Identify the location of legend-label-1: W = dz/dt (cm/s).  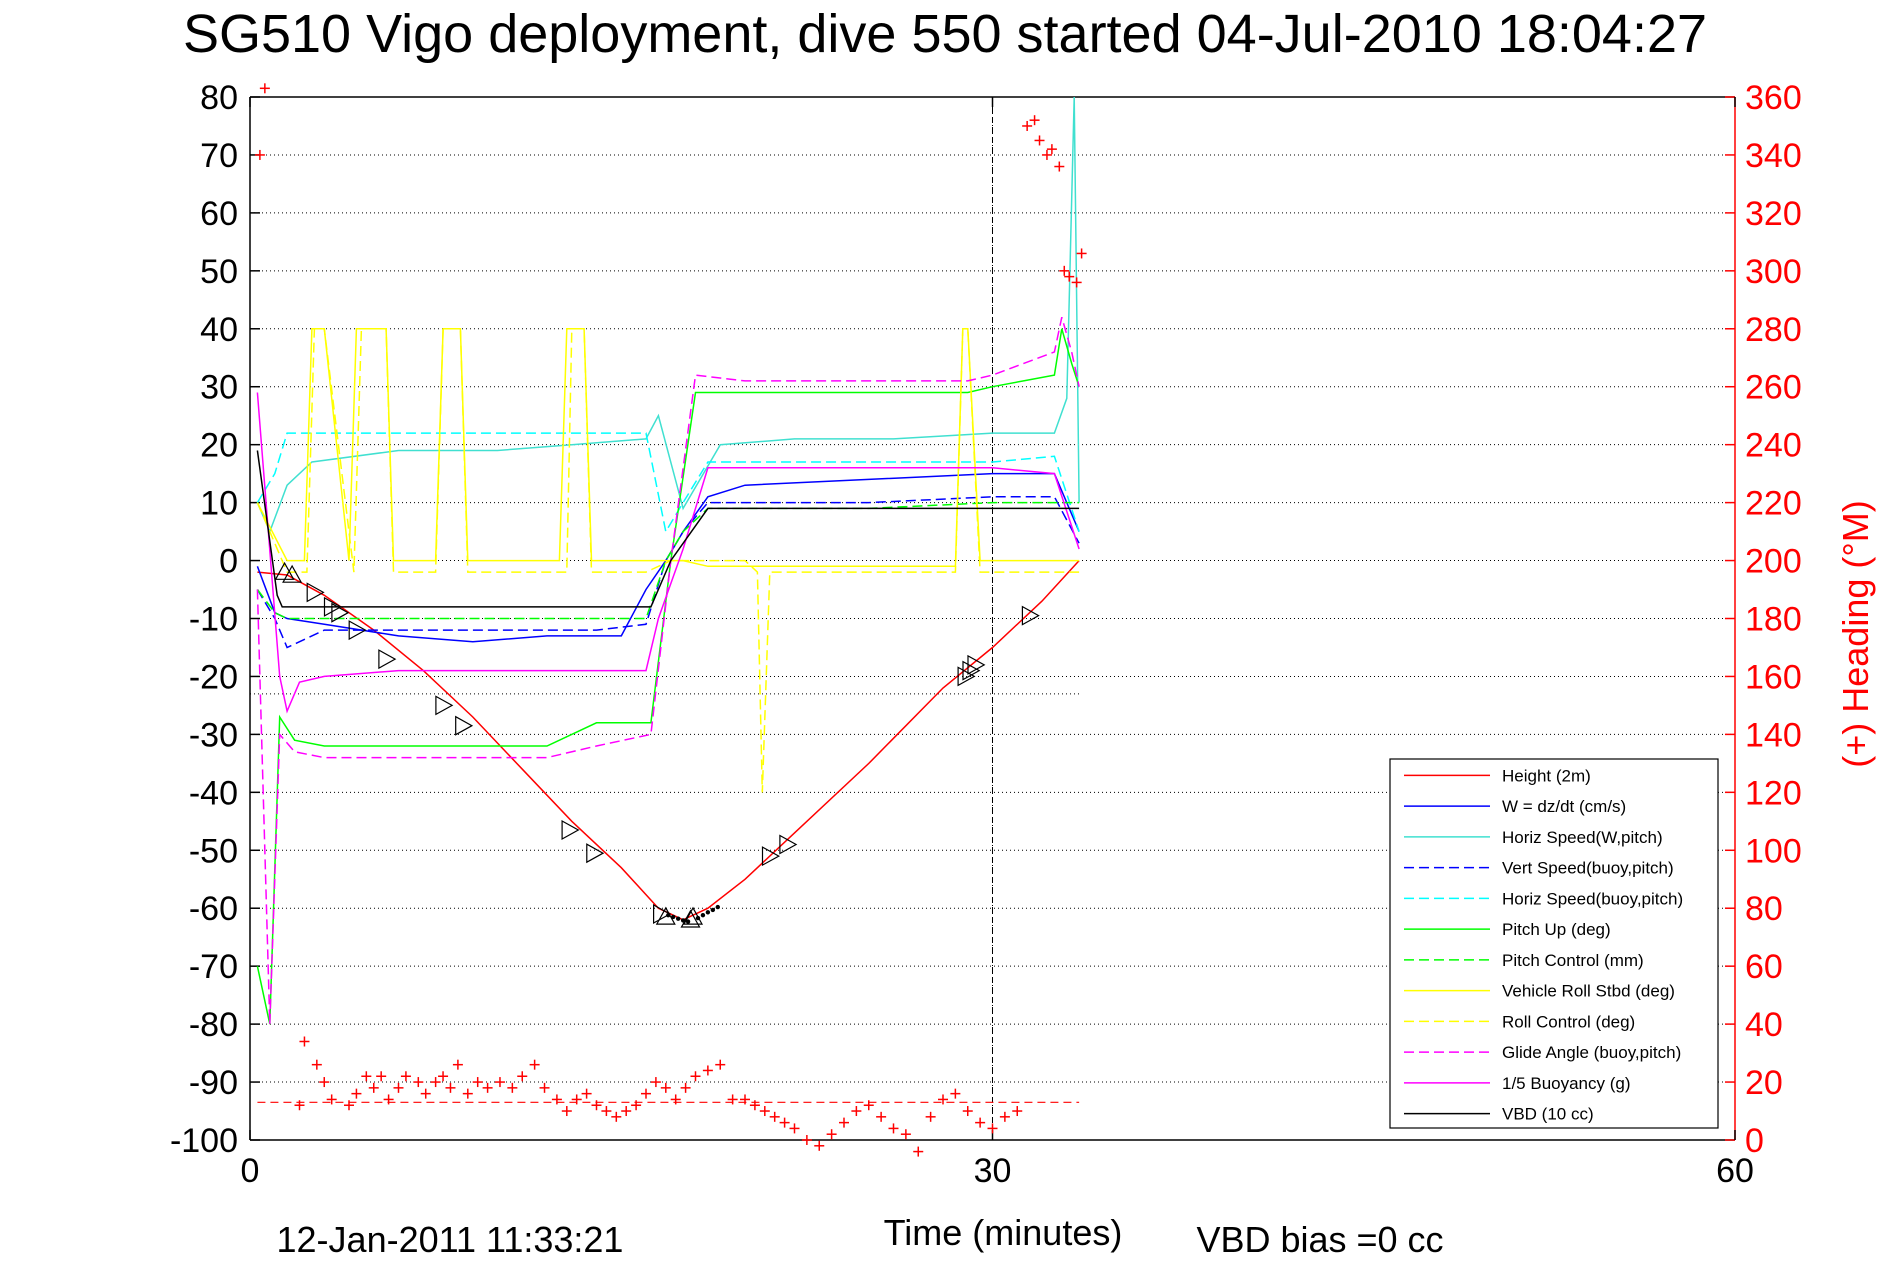
(1564, 806).